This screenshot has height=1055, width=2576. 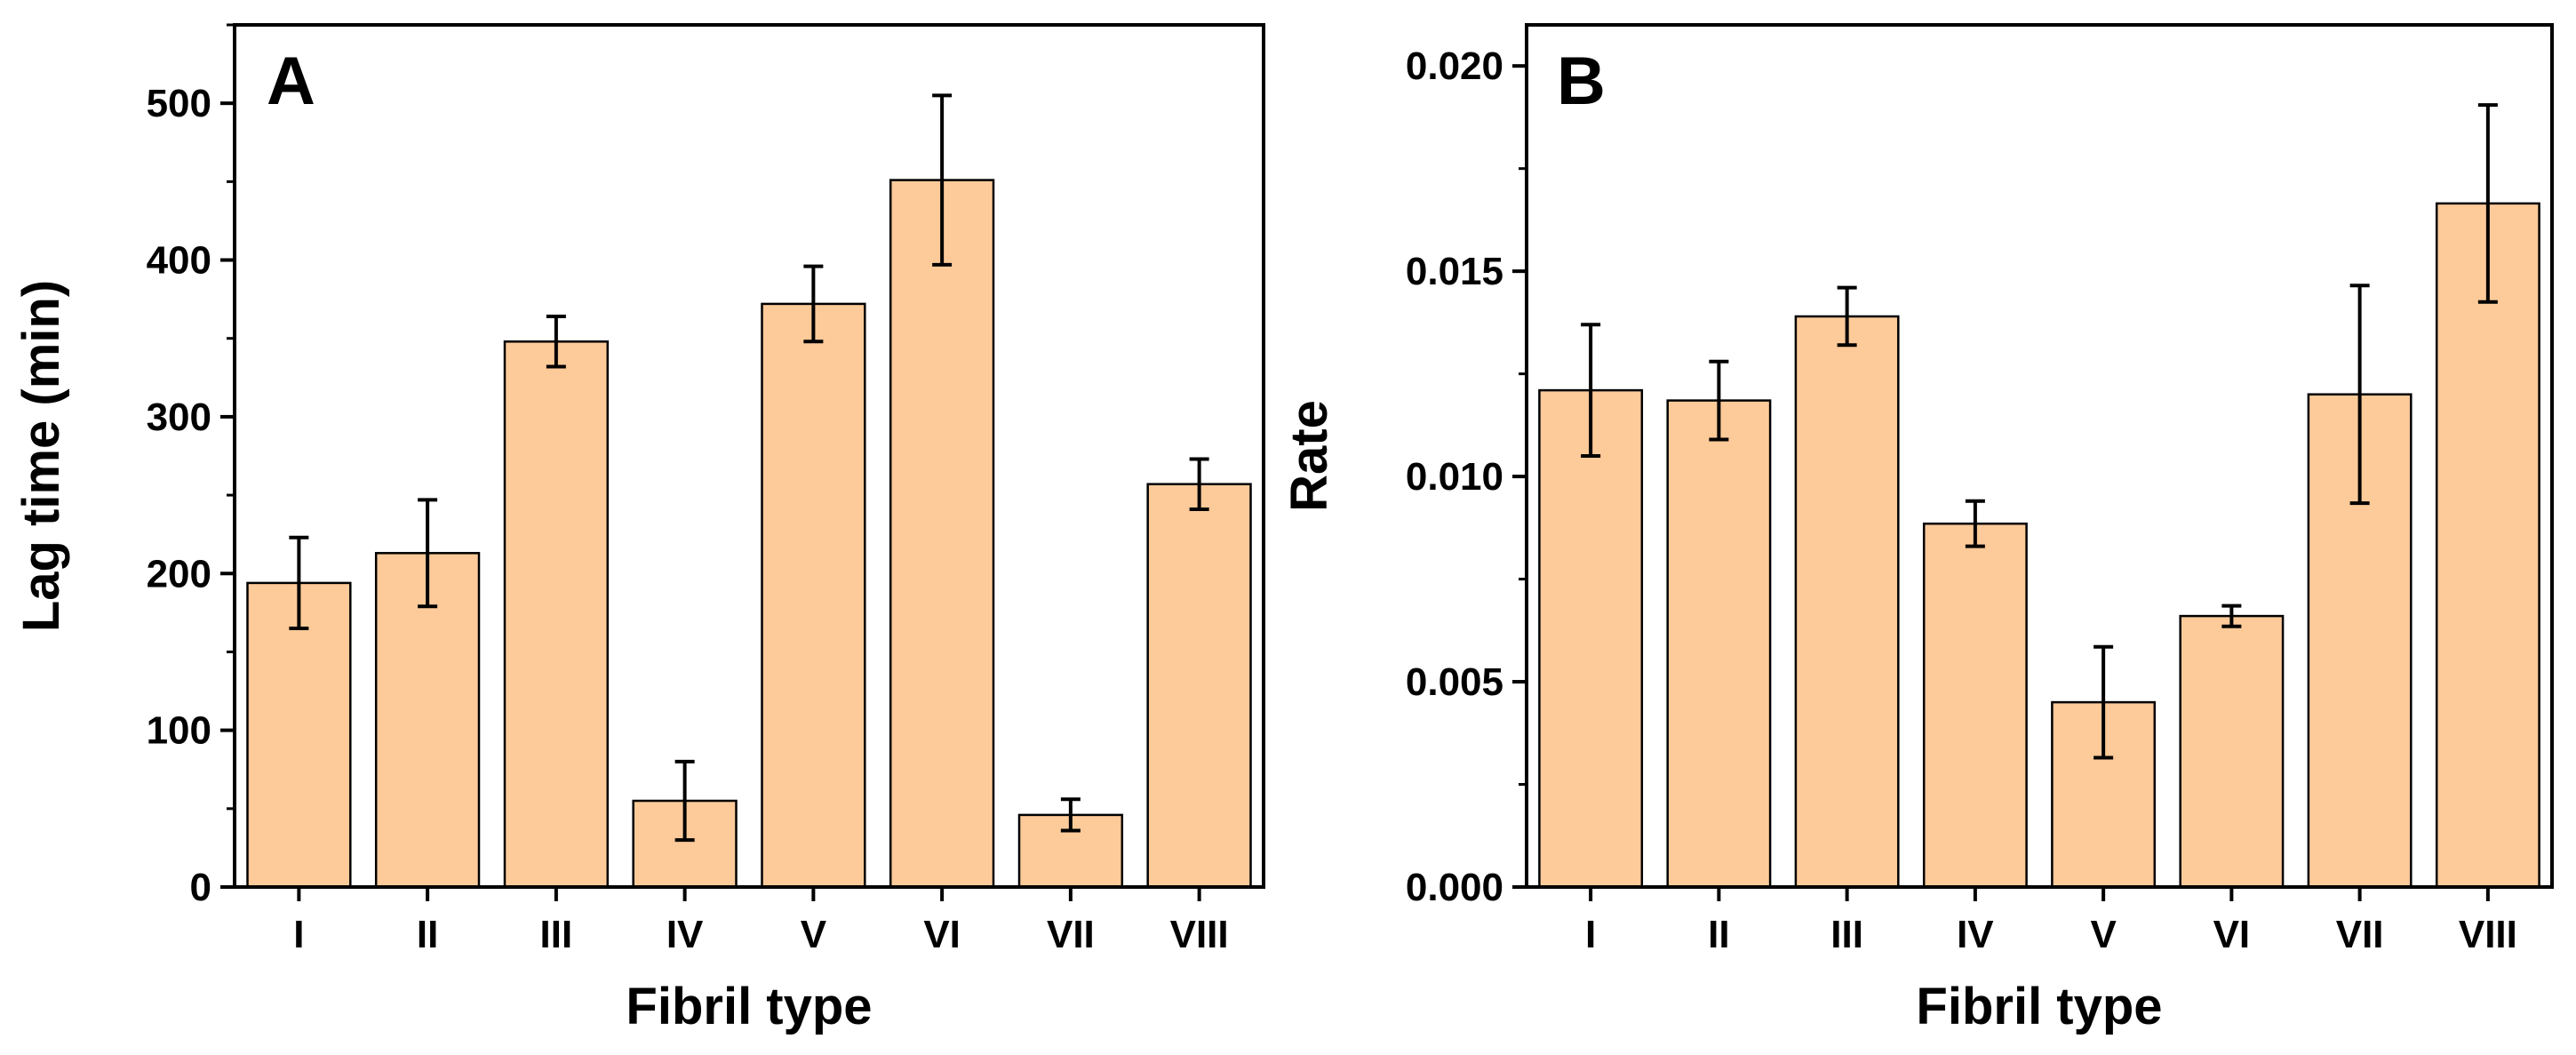 I want to click on panel-letter: B, so click(x=1581, y=81).